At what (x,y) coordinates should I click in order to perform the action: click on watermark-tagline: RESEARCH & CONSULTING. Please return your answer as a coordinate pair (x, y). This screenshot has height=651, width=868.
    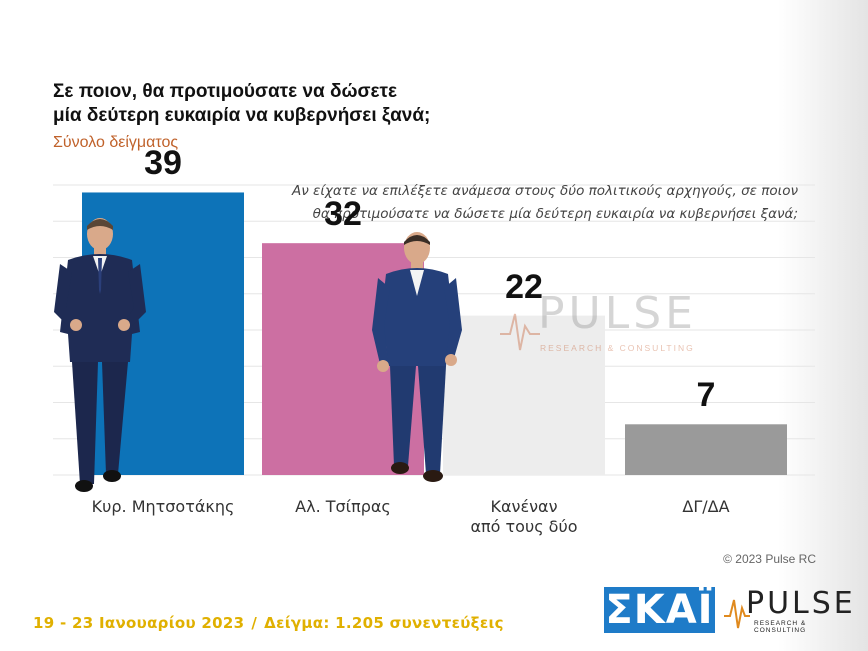
    Looking at the image, I should click on (617, 348).